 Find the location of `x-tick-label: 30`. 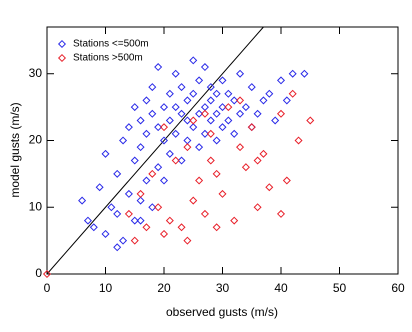

x-tick-label: 30 is located at coordinates (223, 288).